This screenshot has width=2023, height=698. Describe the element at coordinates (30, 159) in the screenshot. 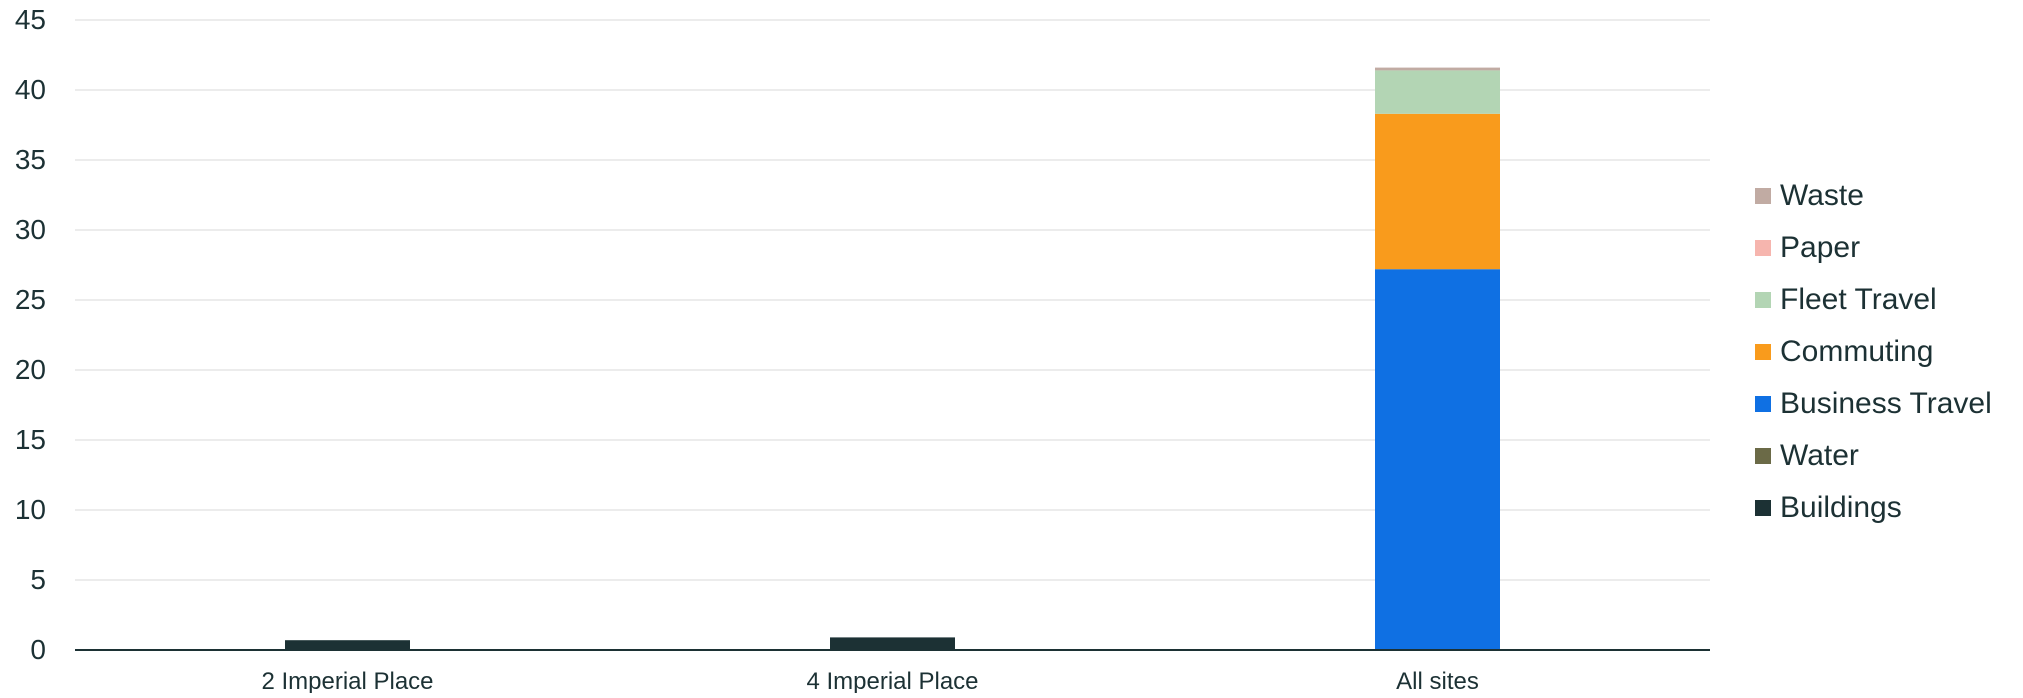

I see `y-tick-label: 35` at that location.